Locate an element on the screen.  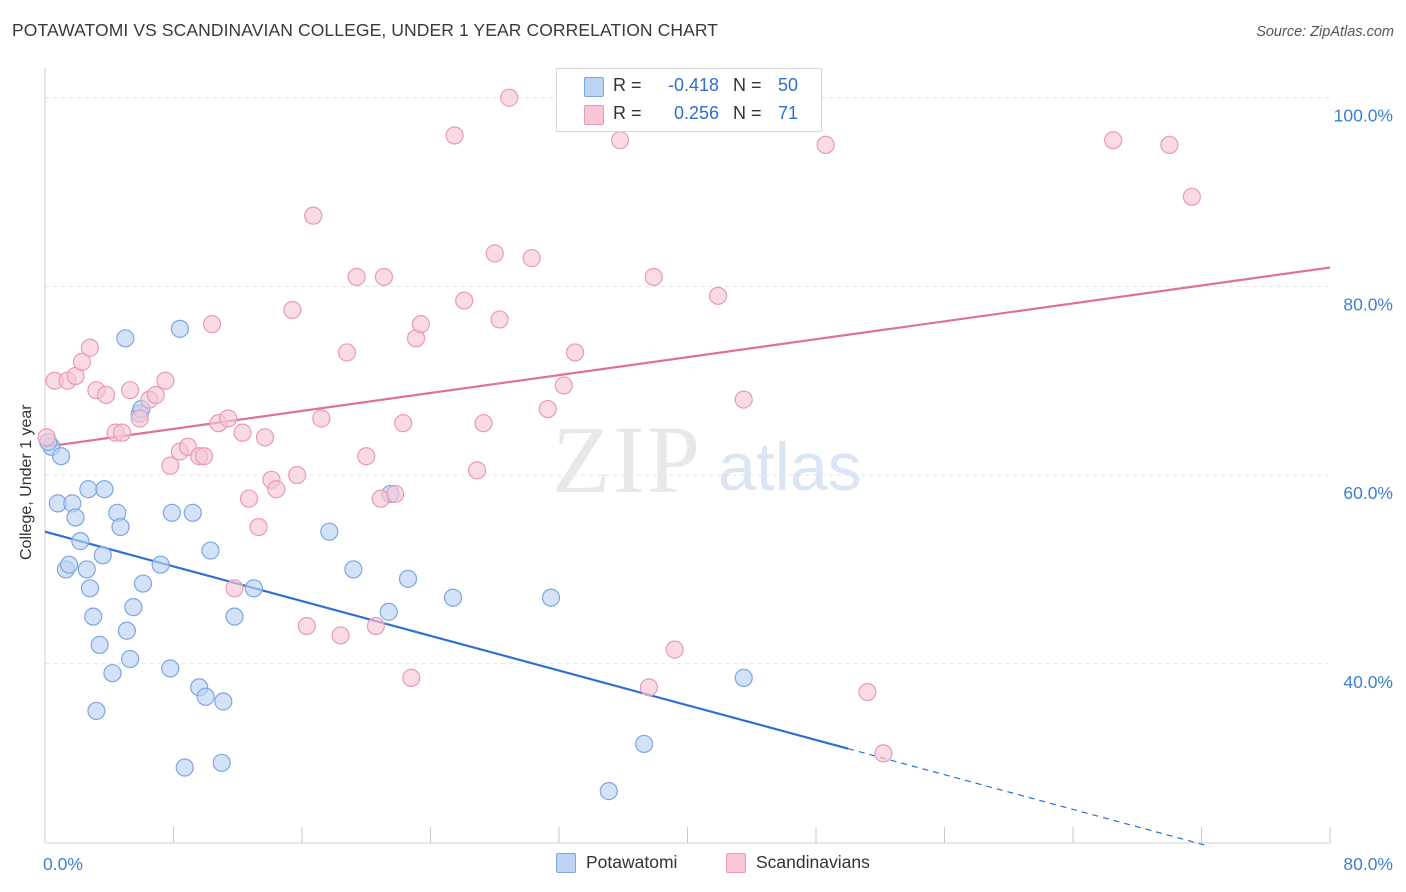
x-tick-label: 80.0% is located at coordinates (1368, 864).